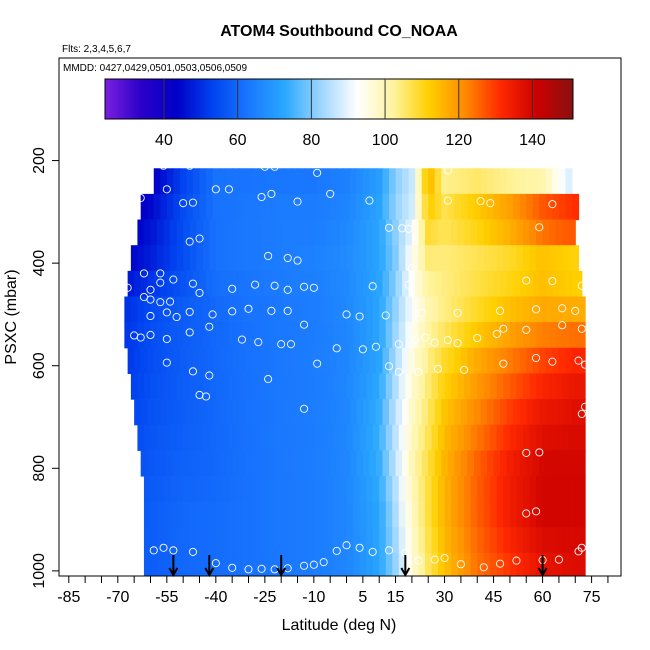 The width and height of the screenshot is (650, 650). What do you see at coordinates (339, 99) in the screenshot?
I see `colorbar` at bounding box center [339, 99].